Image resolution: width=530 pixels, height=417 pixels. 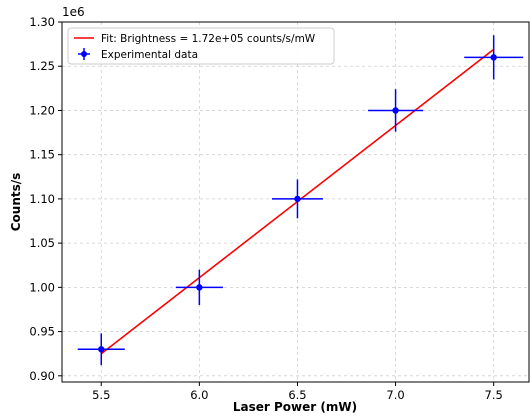 What do you see at coordinates (295, 407) in the screenshot?
I see `x-axis-label: Laser Power (mW)` at bounding box center [295, 407].